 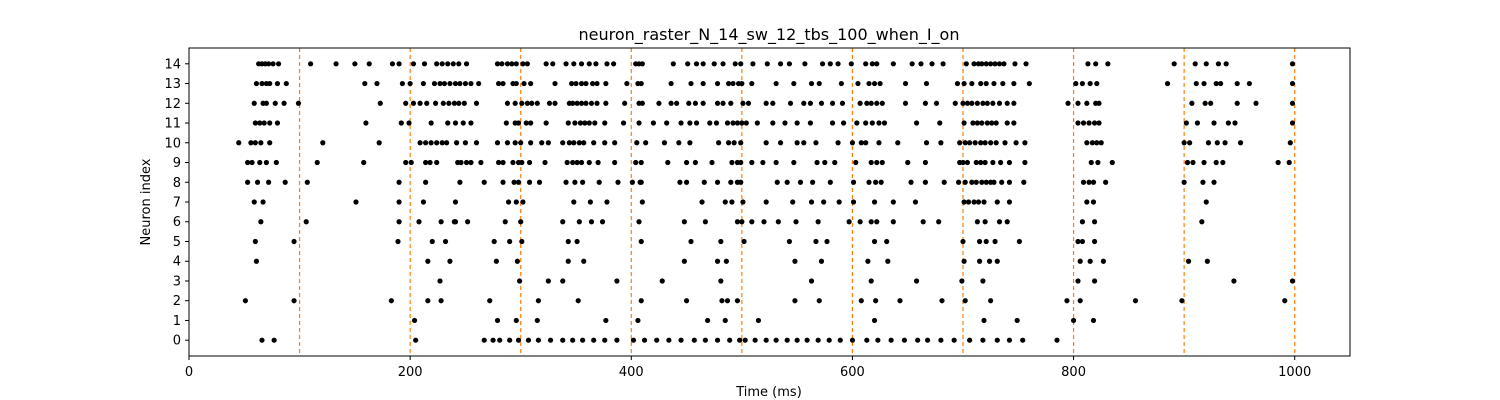 I want to click on y-tick-label: 2, so click(x=177, y=301).